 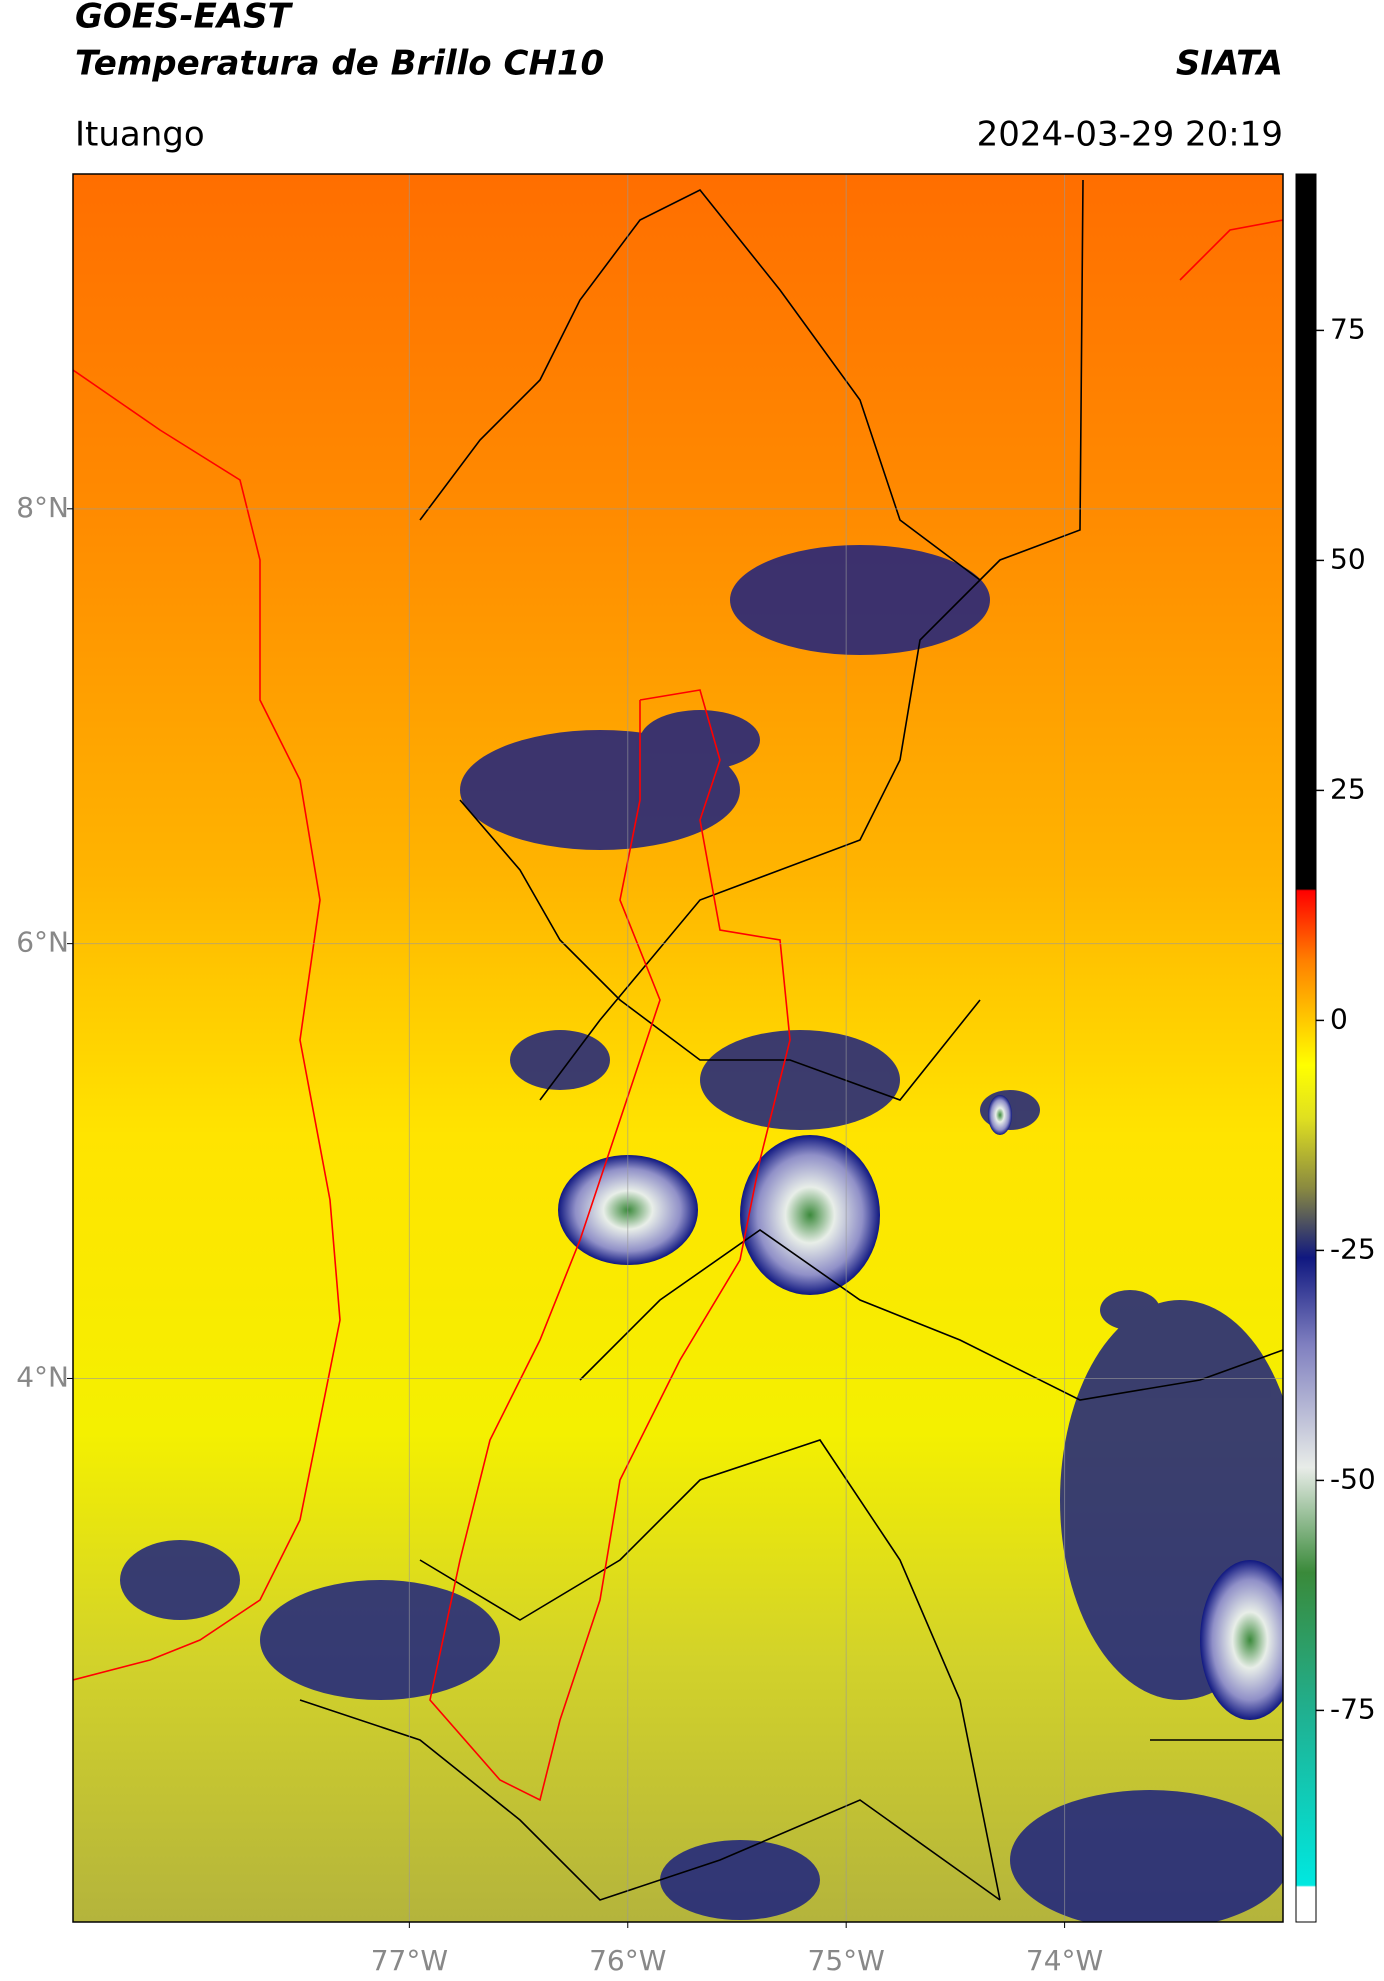 I want to click on y-tick-label: 6°N, so click(x=42, y=942).